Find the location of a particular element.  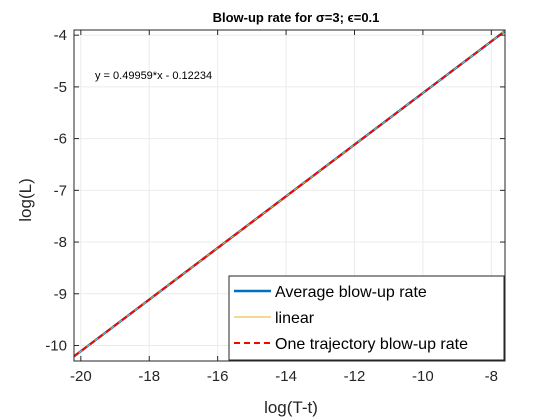

legend-label-1: Average blow-up rate is located at coordinates (351, 292).